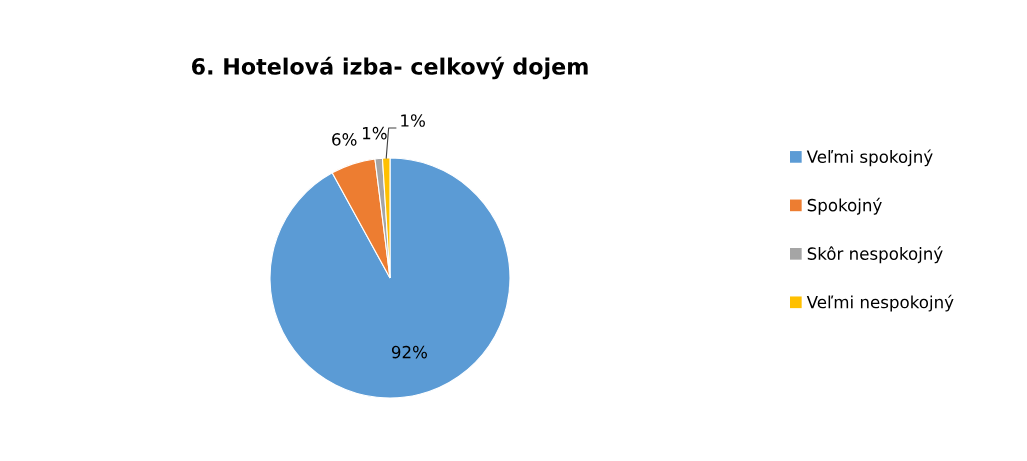  I want to click on data-label: 92%, so click(409, 352).